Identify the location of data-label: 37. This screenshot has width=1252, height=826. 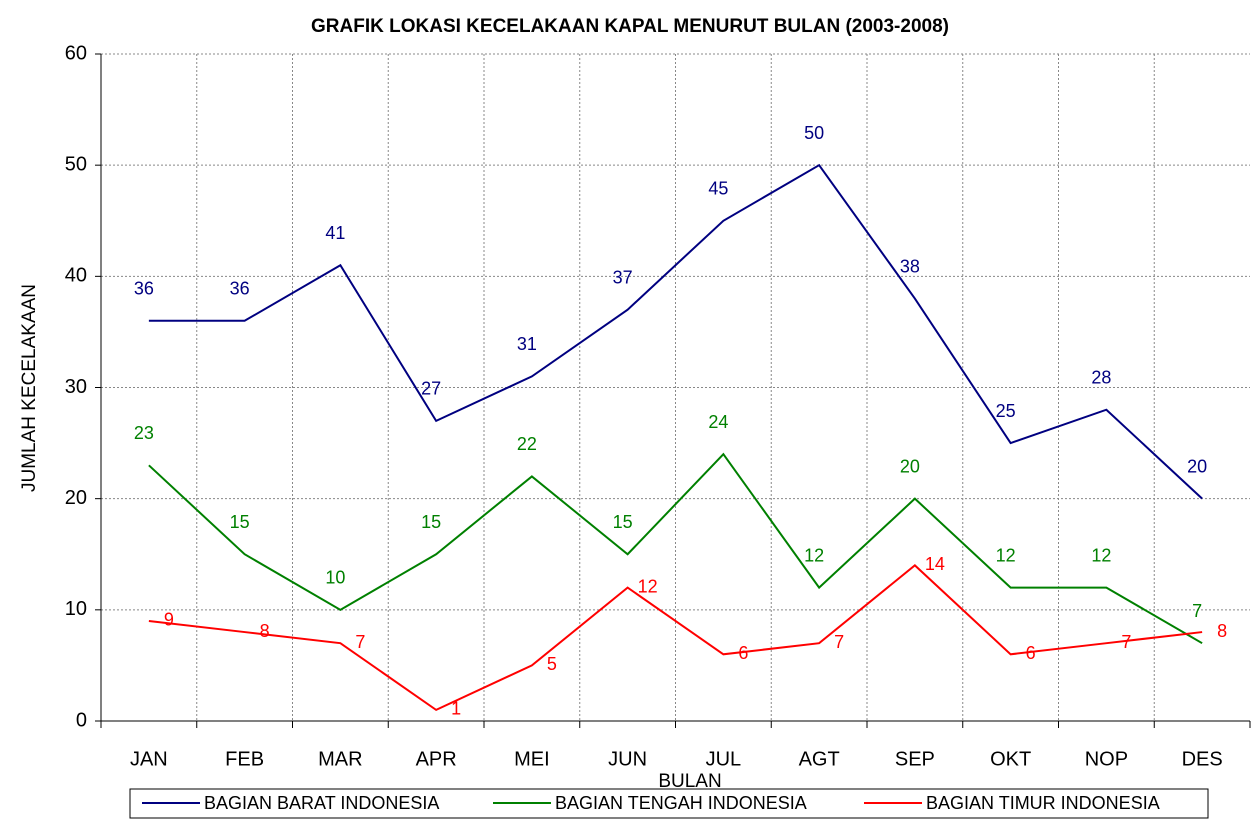
(623, 277).